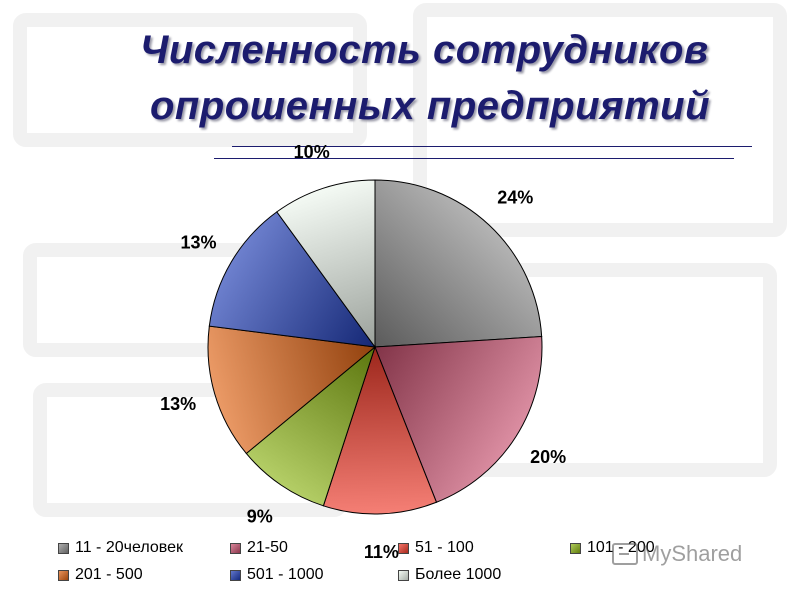 This screenshot has width=800, height=600. I want to click on legend-item: 11 - 20человек, so click(120, 548).